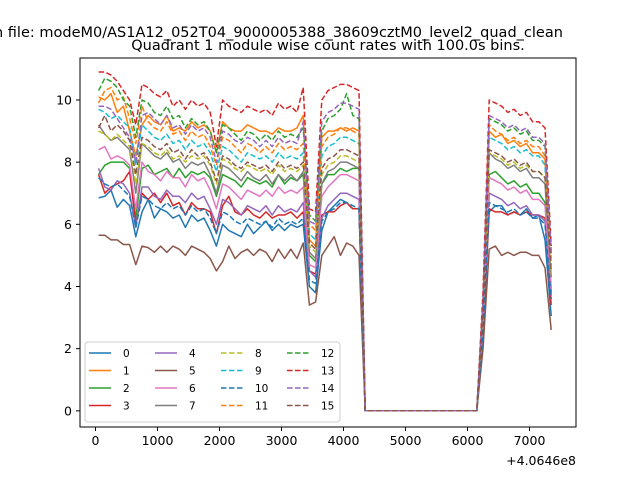 Image resolution: width=640 pixels, height=480 pixels. I want to click on x-axis: 0 1000 2000 3000 4000 5000 6000 7000, so click(319, 437).